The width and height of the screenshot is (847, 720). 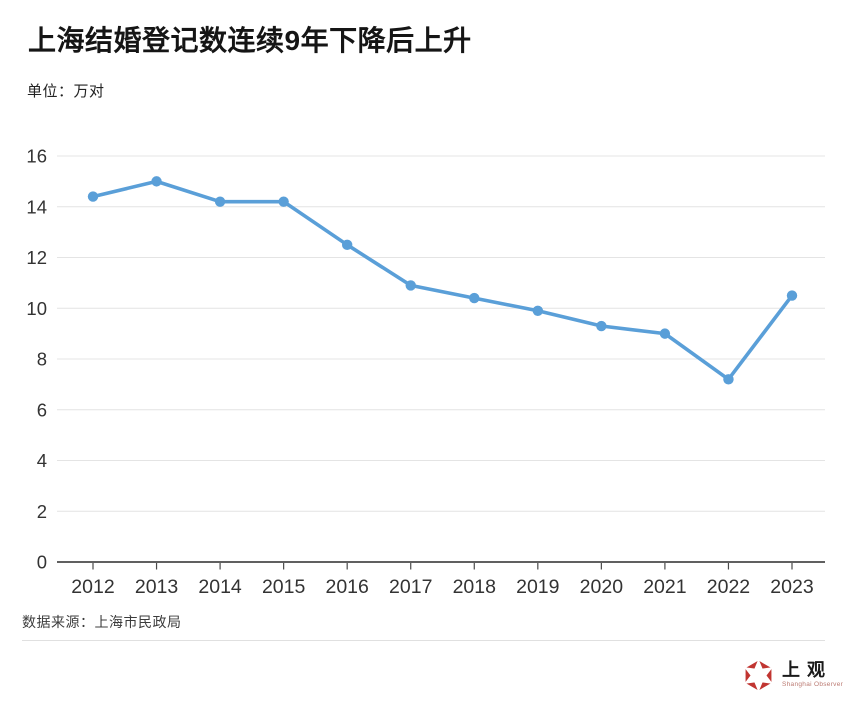 I want to click on y-axis-label: 12, so click(x=36, y=257).